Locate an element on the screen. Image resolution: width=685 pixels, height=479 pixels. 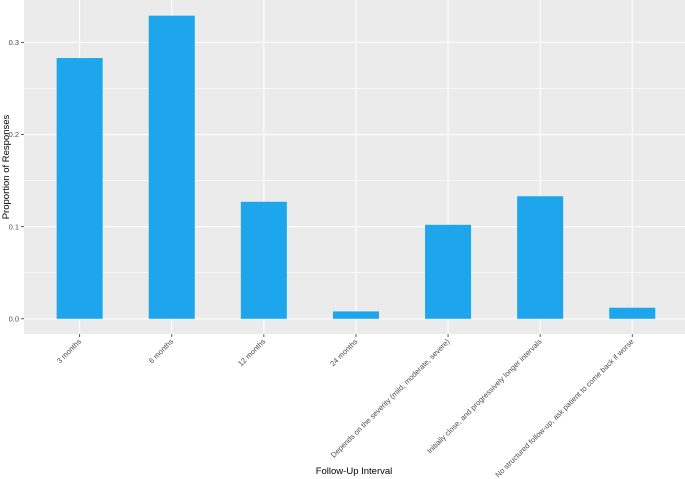
y-axis-title: Proportion of Responses is located at coordinates (6, 166).